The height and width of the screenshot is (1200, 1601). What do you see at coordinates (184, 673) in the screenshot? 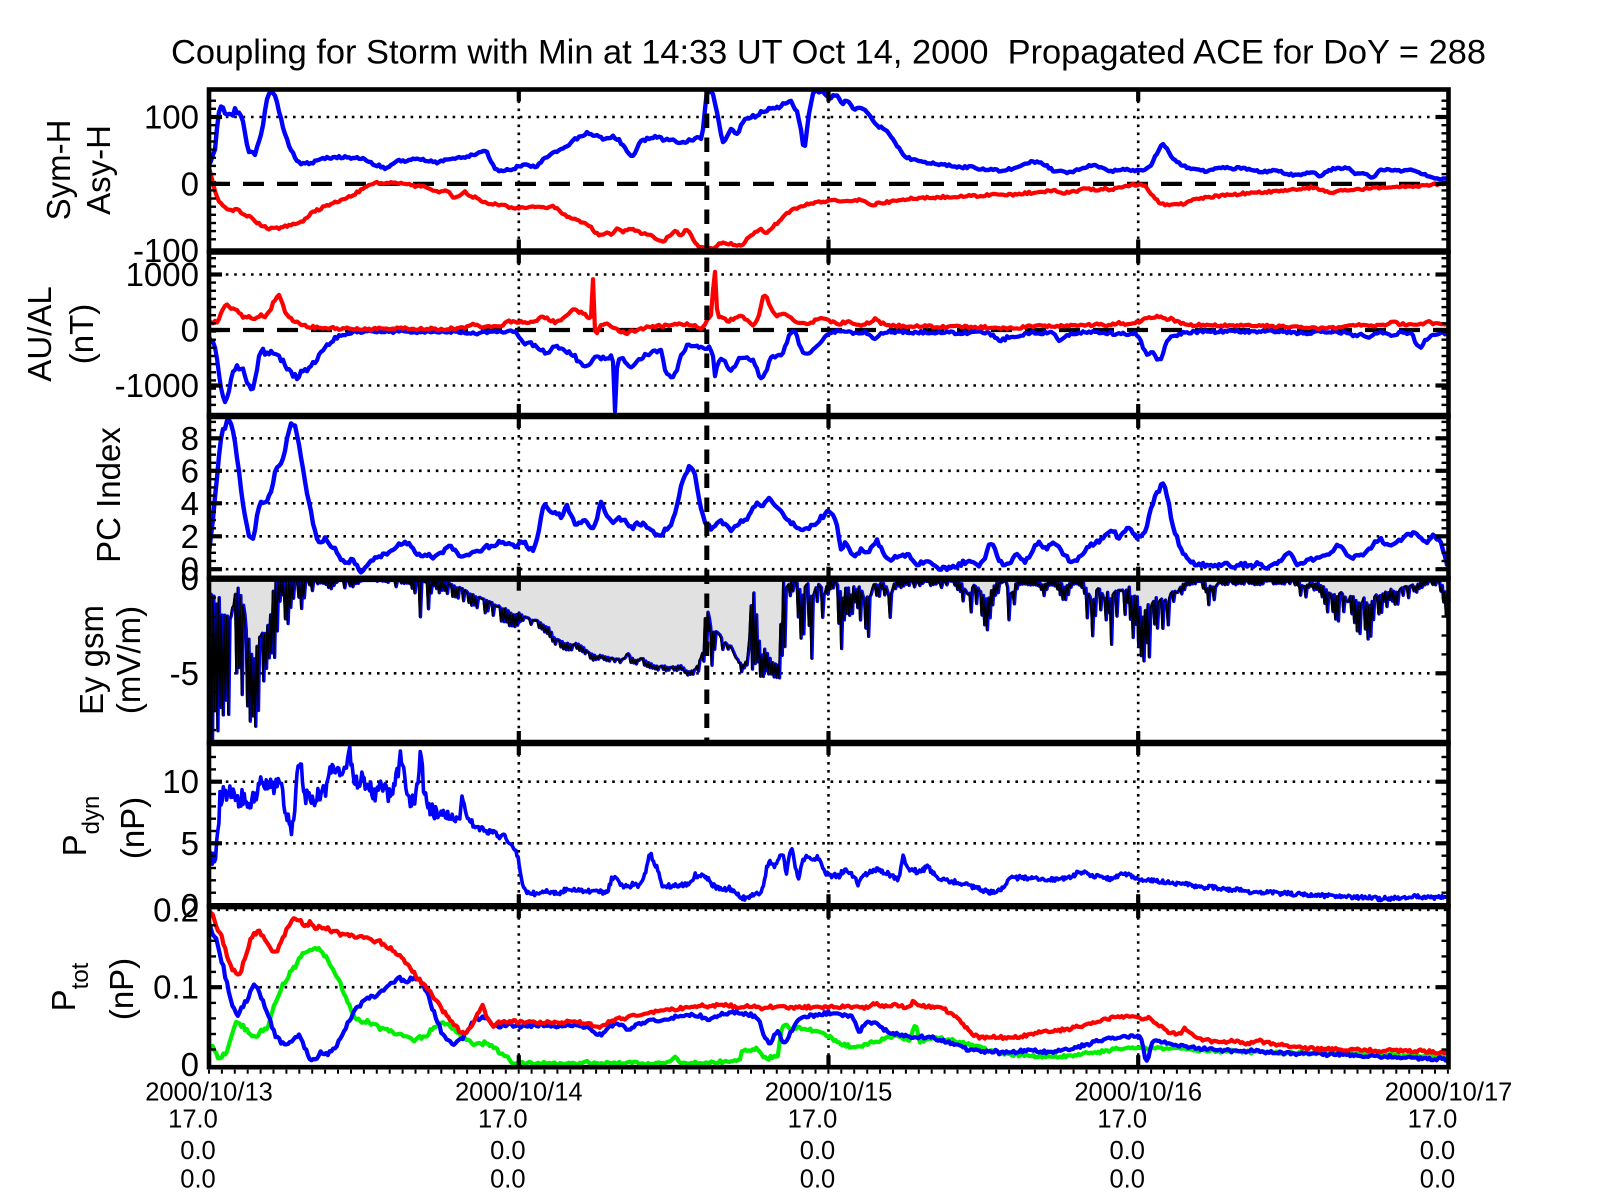
I see `svg-text: -5` at bounding box center [184, 673].